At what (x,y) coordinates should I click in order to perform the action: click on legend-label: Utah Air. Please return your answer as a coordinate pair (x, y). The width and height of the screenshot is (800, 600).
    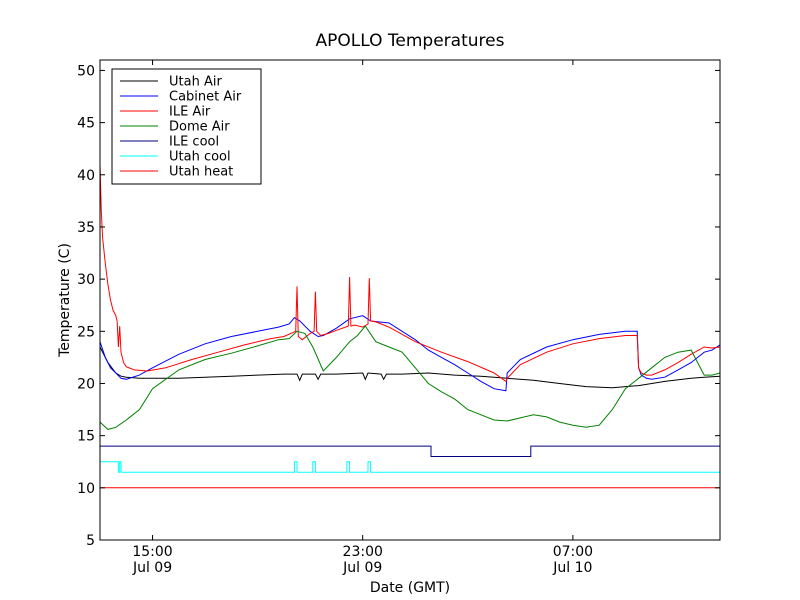
    Looking at the image, I should click on (195, 82).